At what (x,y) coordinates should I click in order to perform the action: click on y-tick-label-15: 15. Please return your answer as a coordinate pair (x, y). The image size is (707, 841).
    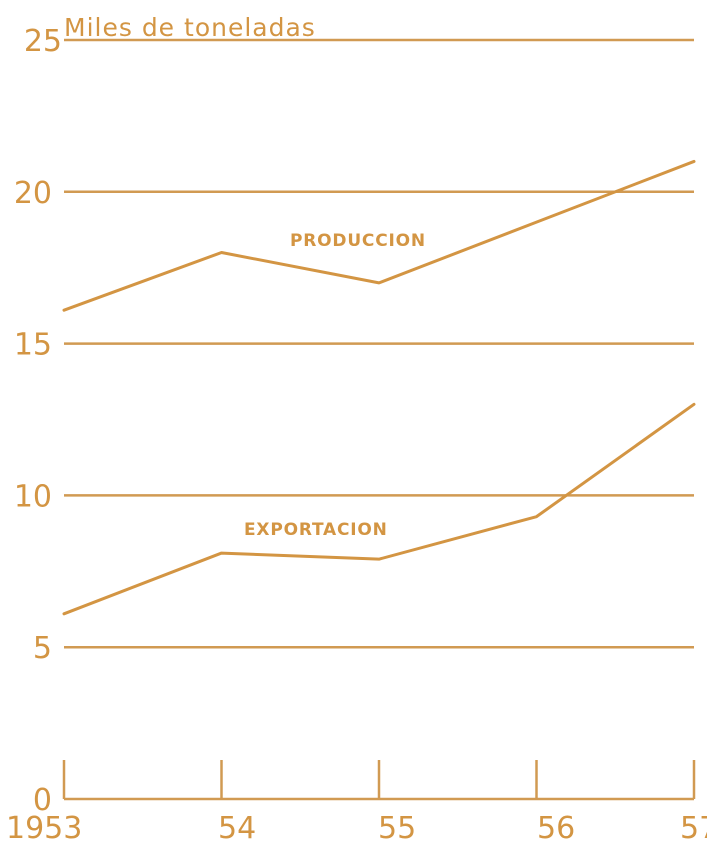
    Looking at the image, I should click on (33, 345).